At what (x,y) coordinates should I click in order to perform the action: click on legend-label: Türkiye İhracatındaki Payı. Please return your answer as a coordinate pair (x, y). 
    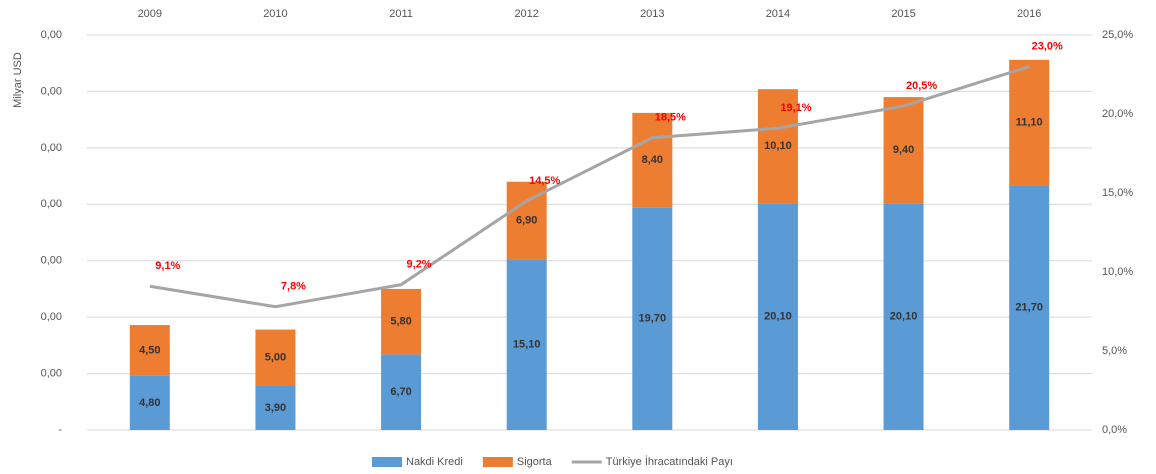
    Looking at the image, I should click on (669, 461).